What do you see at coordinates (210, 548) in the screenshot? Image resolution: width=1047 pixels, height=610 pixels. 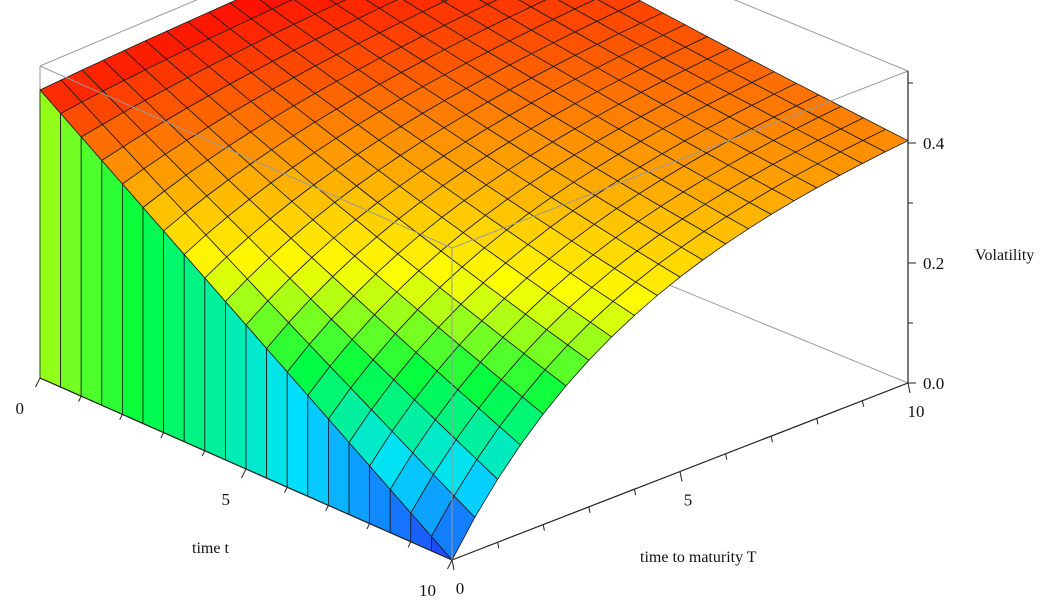 I see `t-axis-label: time t` at bounding box center [210, 548].